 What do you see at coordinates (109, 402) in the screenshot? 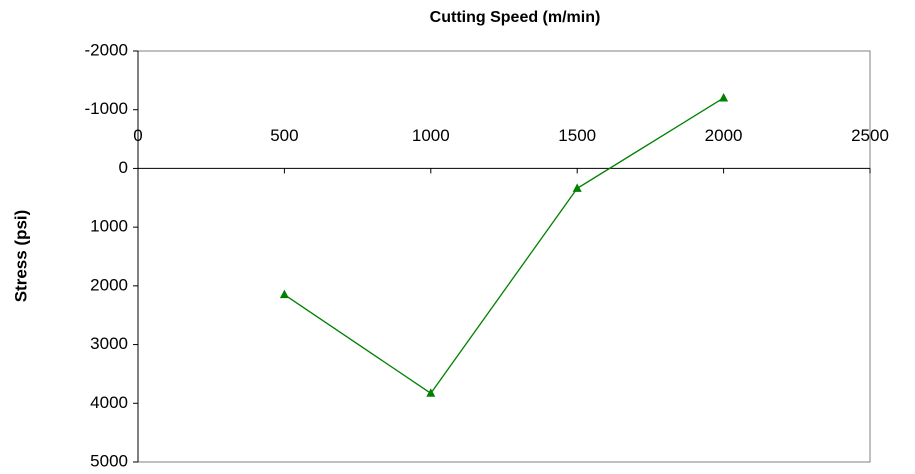
I see `y-tick-label: 4000` at bounding box center [109, 402].